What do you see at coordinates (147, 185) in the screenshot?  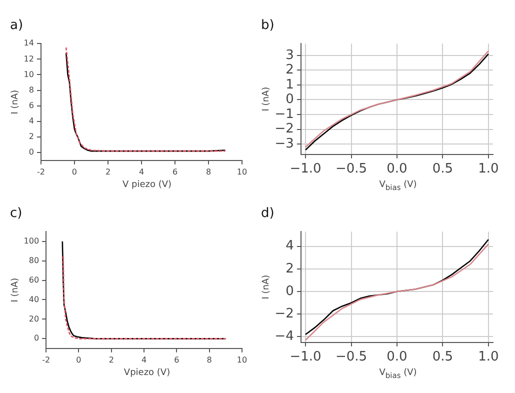 I see `x-axis-title: V piezo (V)` at bounding box center [147, 185].